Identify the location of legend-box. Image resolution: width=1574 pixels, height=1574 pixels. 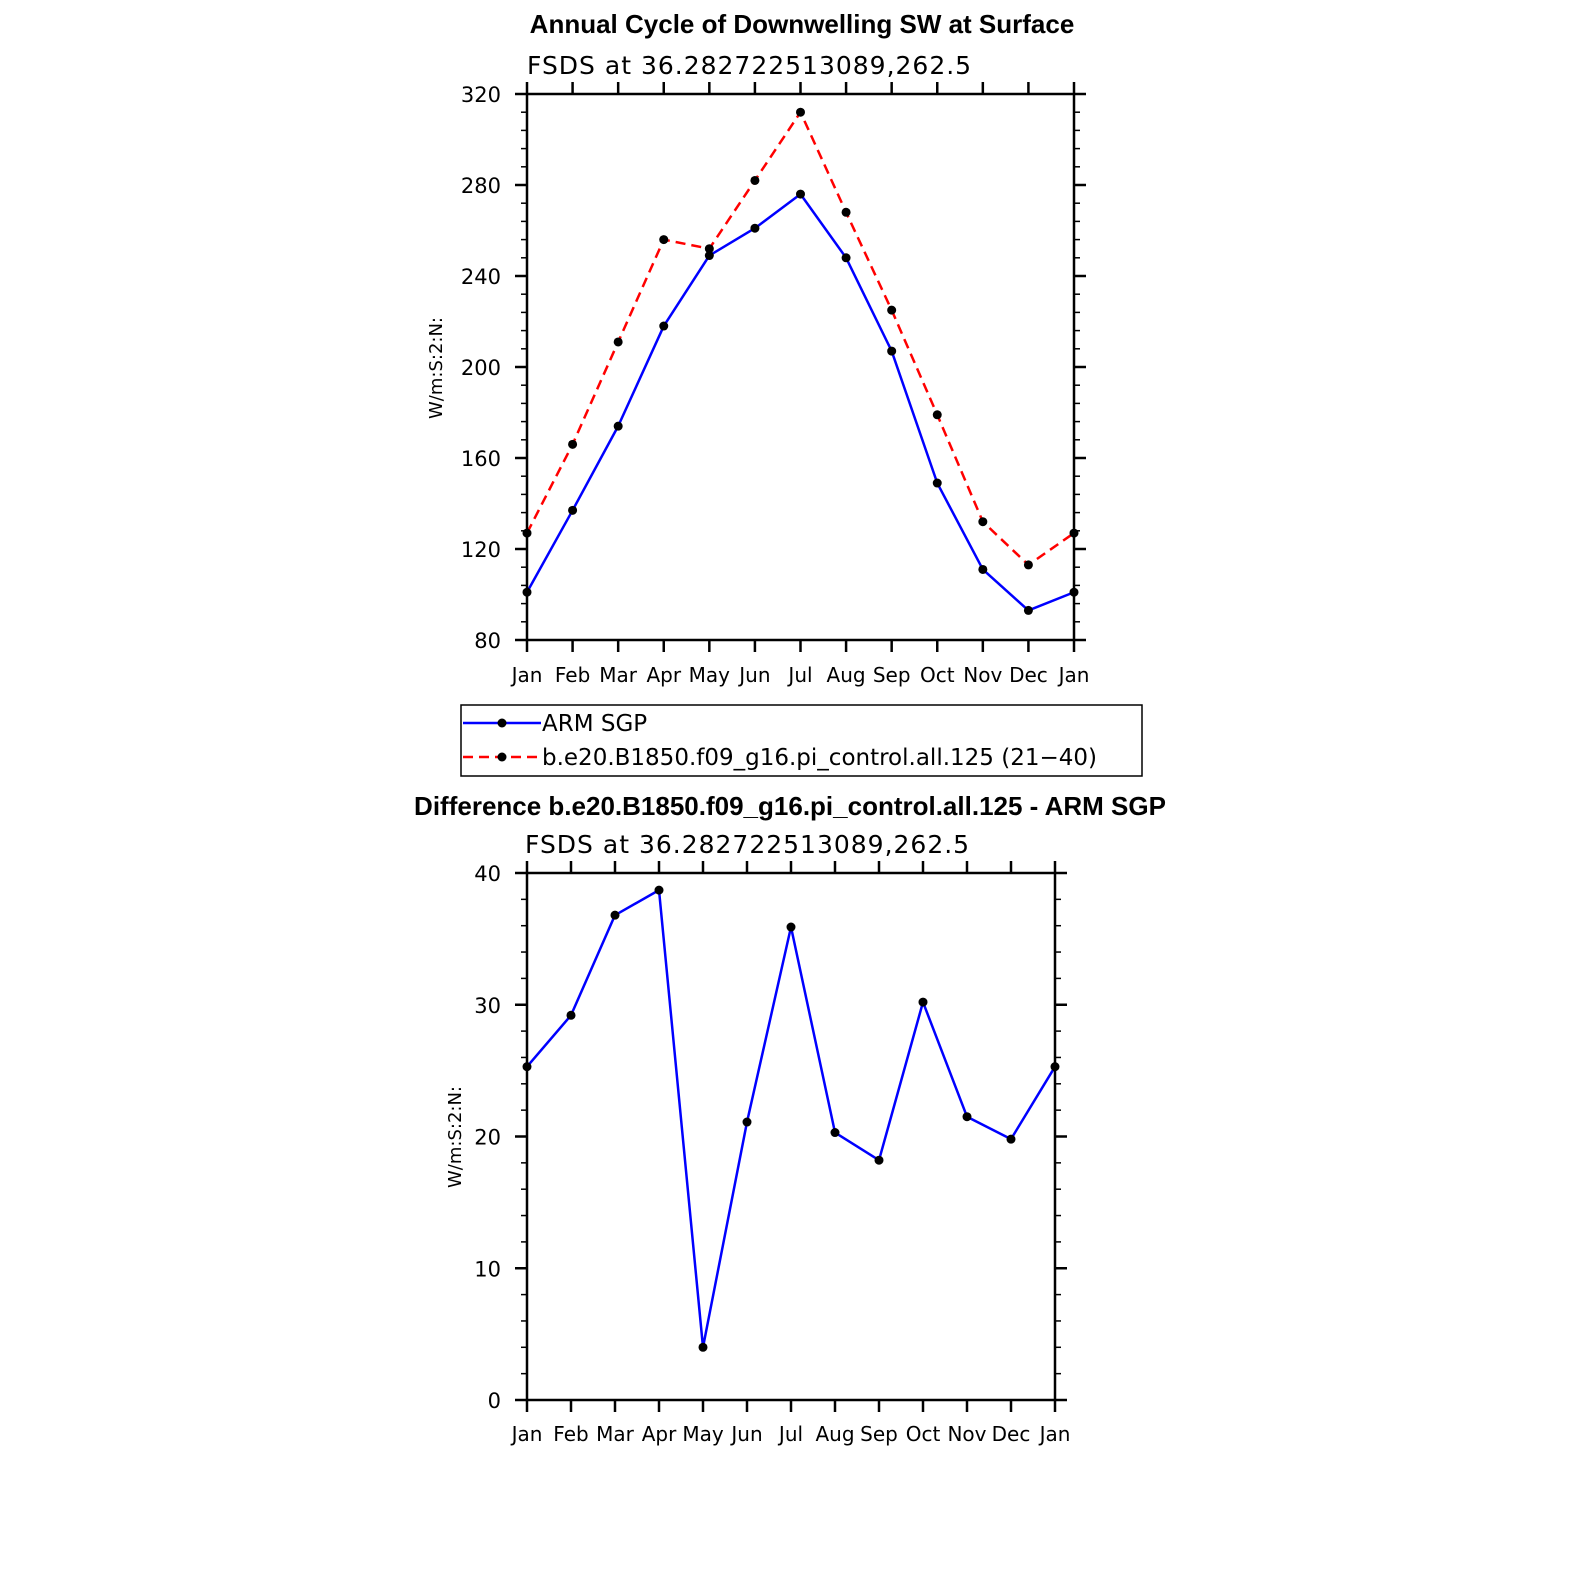
(801, 740).